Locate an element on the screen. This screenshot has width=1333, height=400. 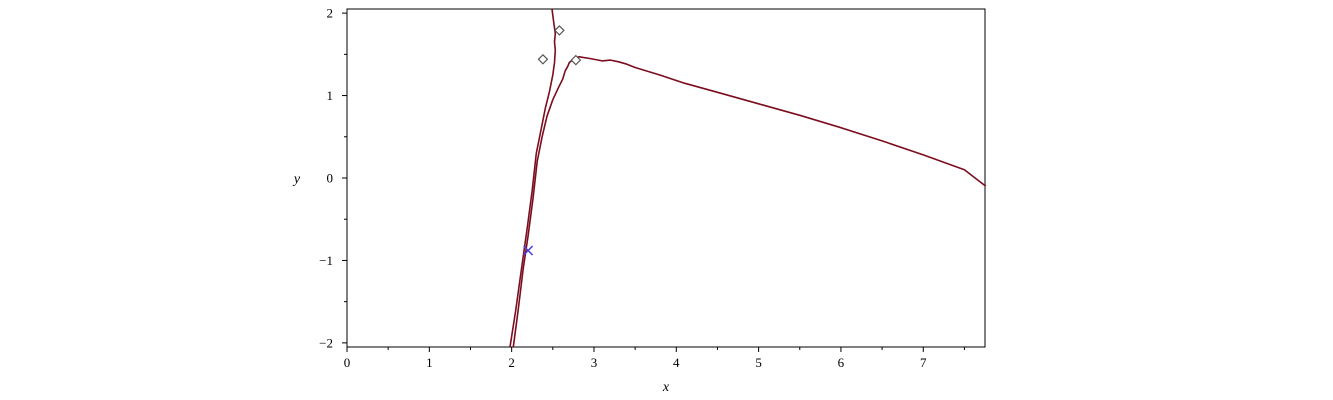
x-tick-label: 5 is located at coordinates (758, 362).